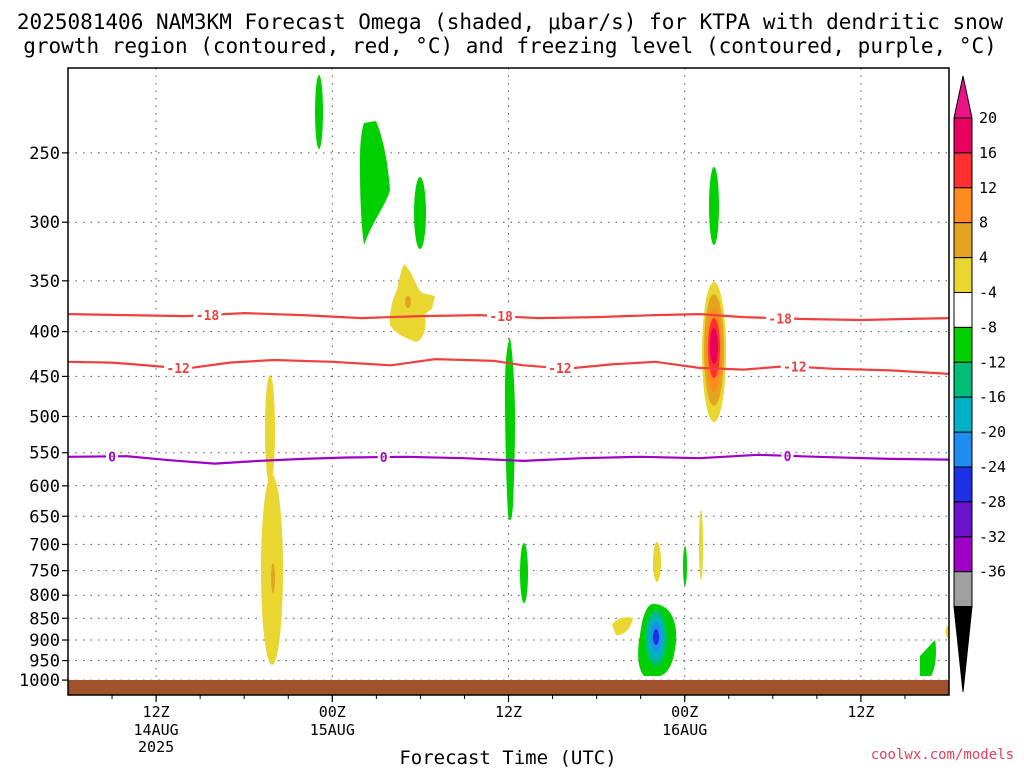  I want to click on contour-line--12, so click(508, 366).